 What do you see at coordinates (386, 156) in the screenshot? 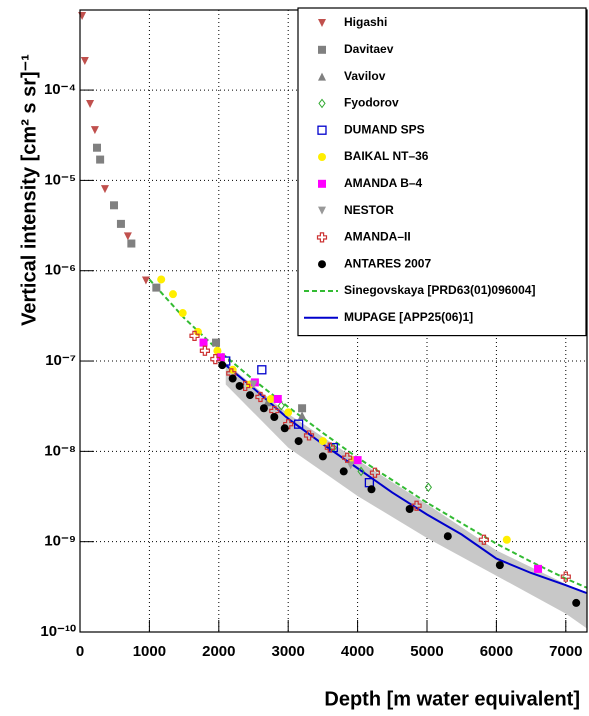
I see `legend-label: BAIKAL NT–36` at bounding box center [386, 156].